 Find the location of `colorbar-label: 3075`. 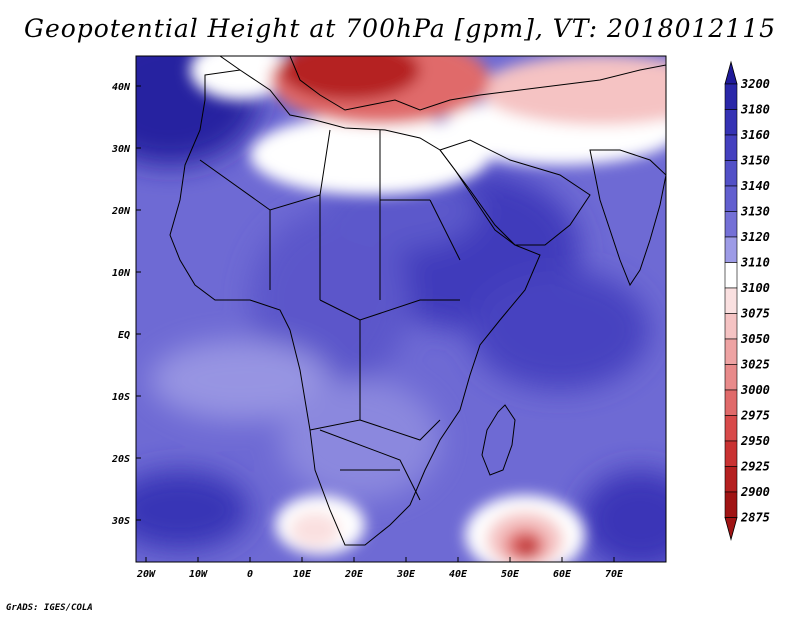

colorbar-label: 3075 is located at coordinates (755, 314).